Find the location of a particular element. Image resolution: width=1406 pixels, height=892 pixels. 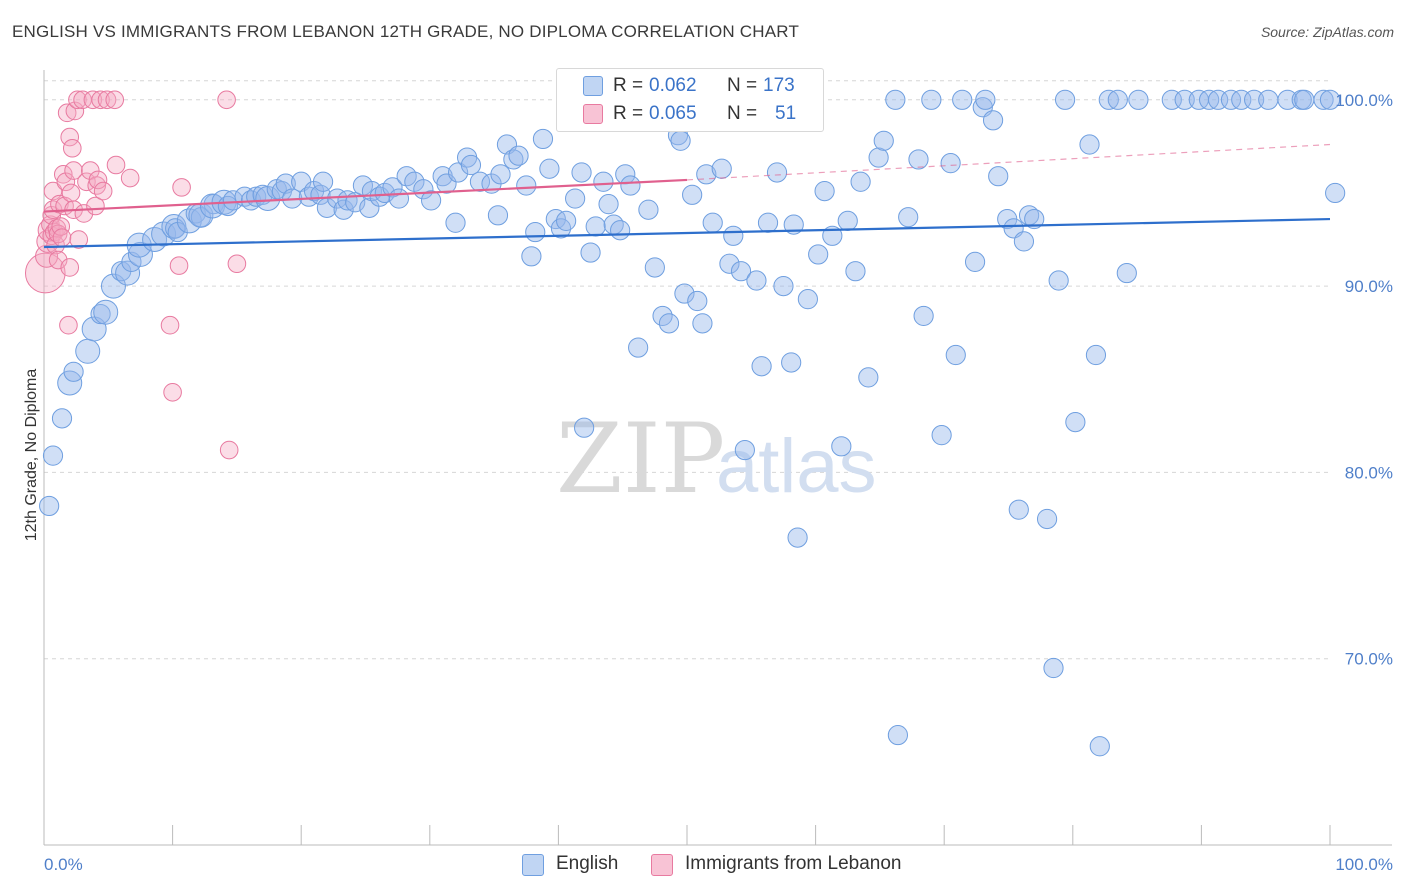

series-lebanon-points is located at coordinates (135, 275).